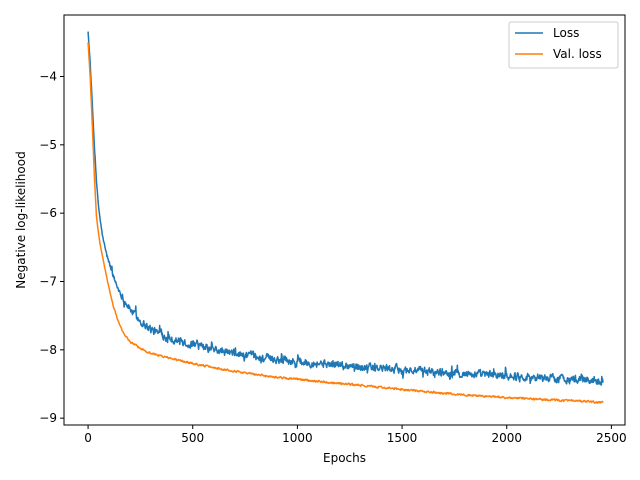 This screenshot has height=480, width=640. What do you see at coordinates (48, 145) in the screenshot?
I see `y-tick-label: −5` at bounding box center [48, 145].